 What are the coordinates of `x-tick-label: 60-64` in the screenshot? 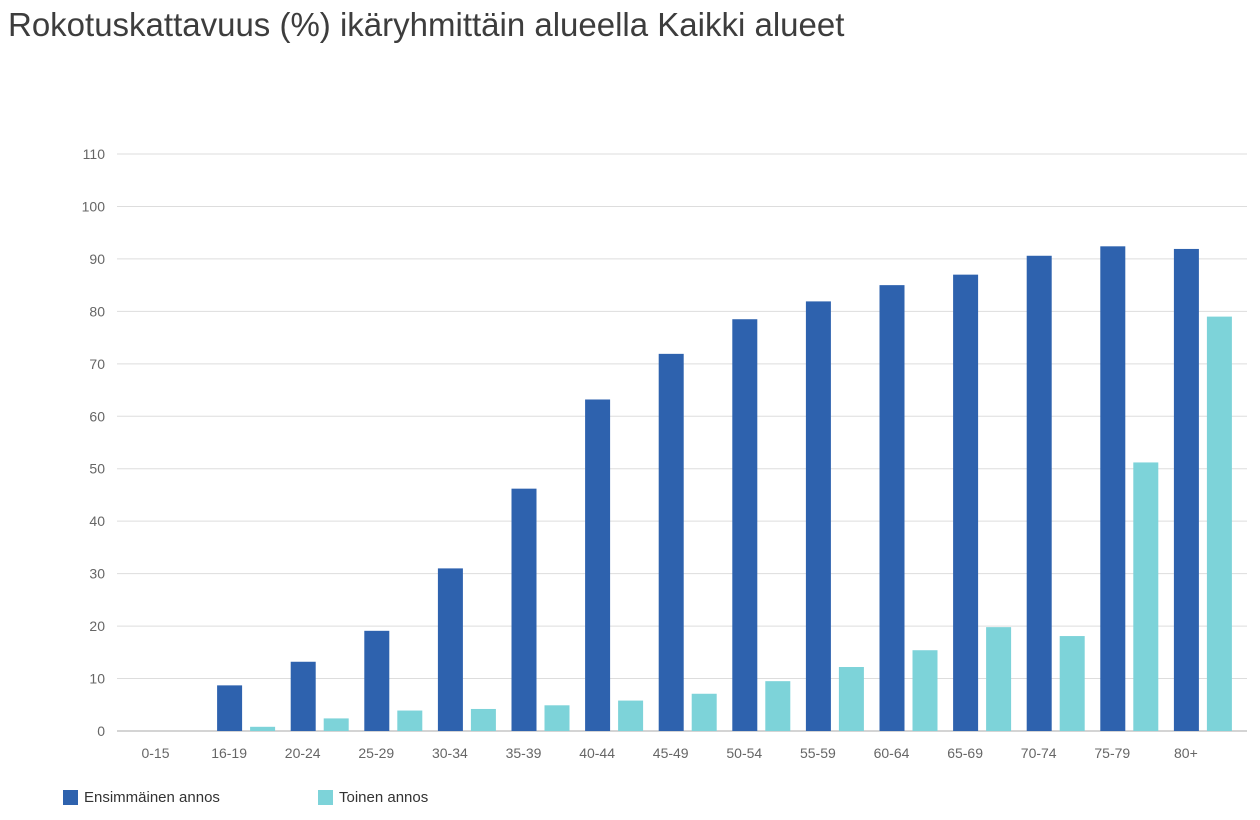 It's located at (892, 753).